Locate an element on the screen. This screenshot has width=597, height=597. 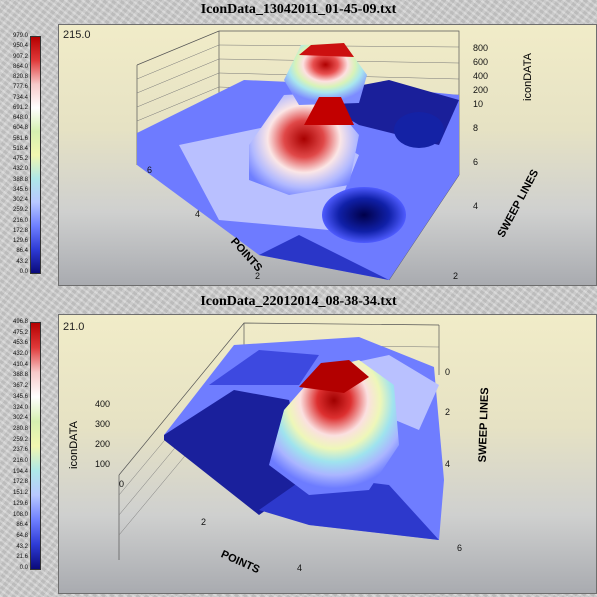
colorbar-2-tick: 367.2 is located at coordinates (20, 386).